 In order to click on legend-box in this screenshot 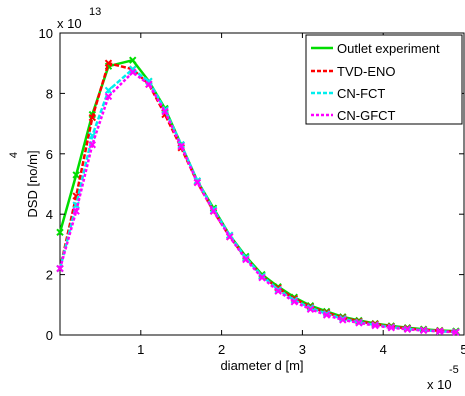, I will do `click(384, 79)`.